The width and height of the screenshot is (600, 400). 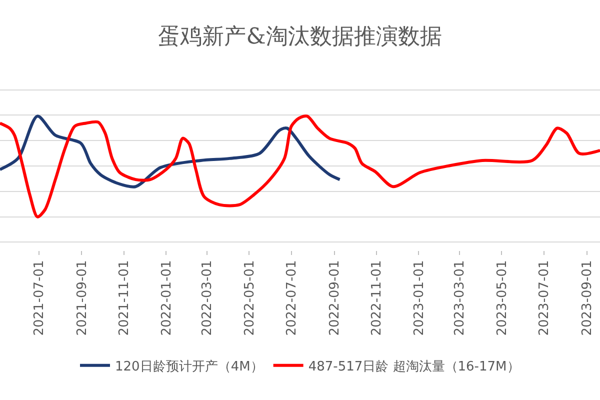 I want to click on x-tick-label: 2021-09-01, so click(x=82, y=298).